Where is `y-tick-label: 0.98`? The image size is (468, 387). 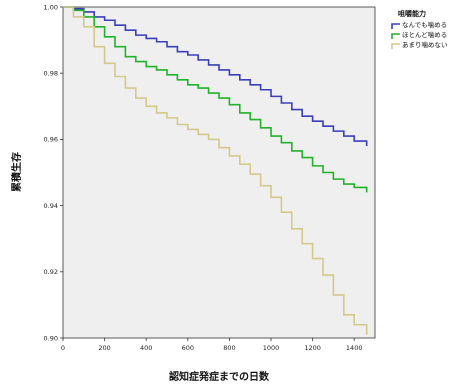 y-tick-label: 0.98 is located at coordinates (51, 74).